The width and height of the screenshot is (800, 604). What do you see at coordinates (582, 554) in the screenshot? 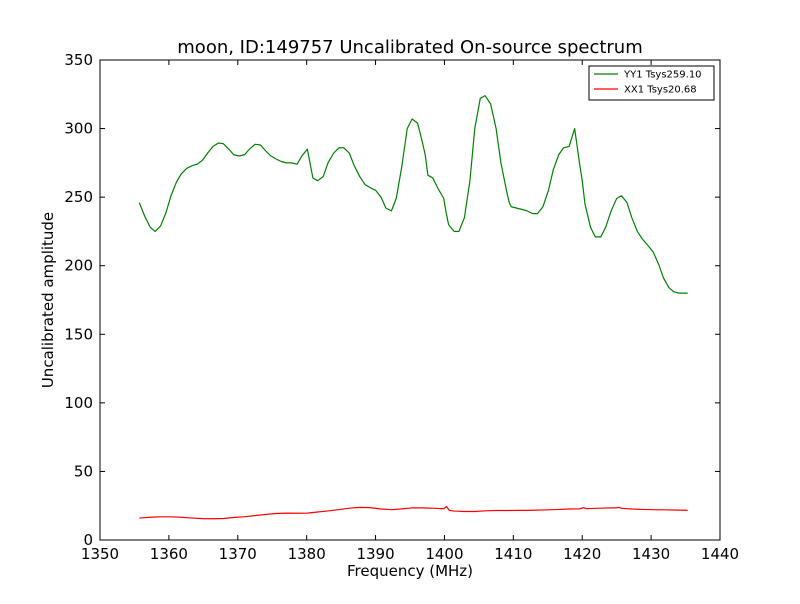
I see `x-tick-label: 1420` at bounding box center [582, 554].